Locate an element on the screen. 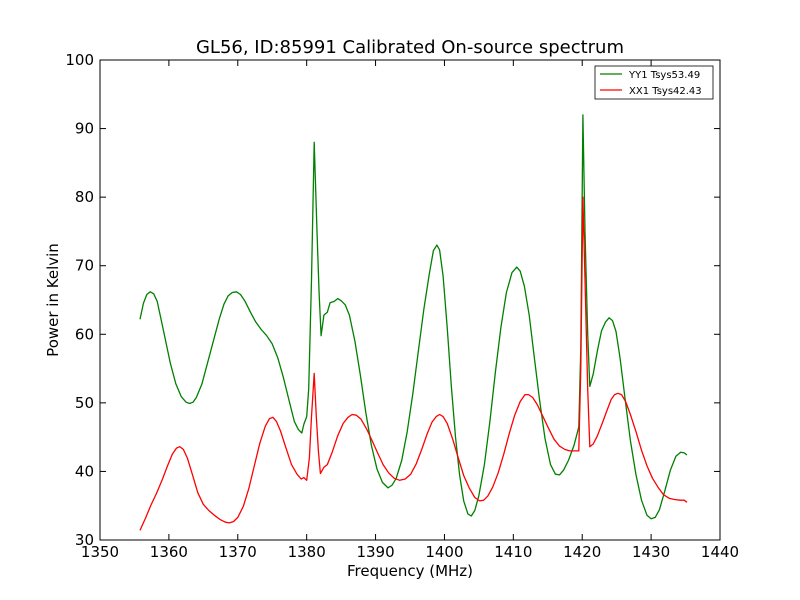 The image size is (800, 600). x-tick-label: 1360 is located at coordinates (169, 552).